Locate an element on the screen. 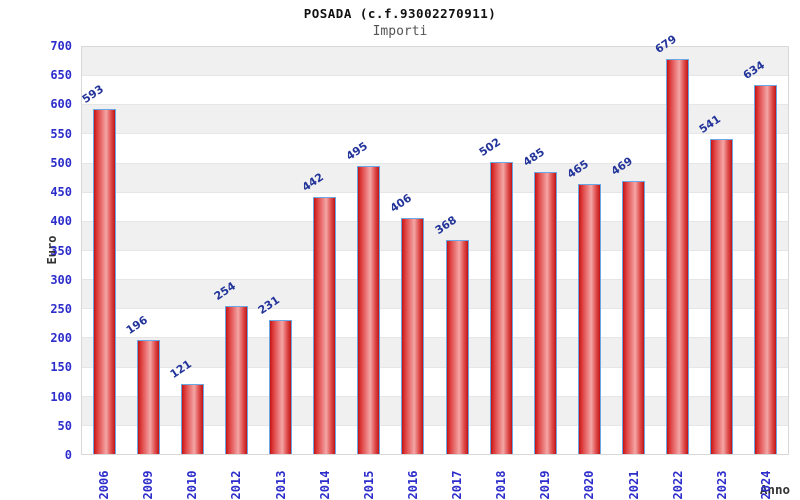  bar: 442 is located at coordinates (318, 312).